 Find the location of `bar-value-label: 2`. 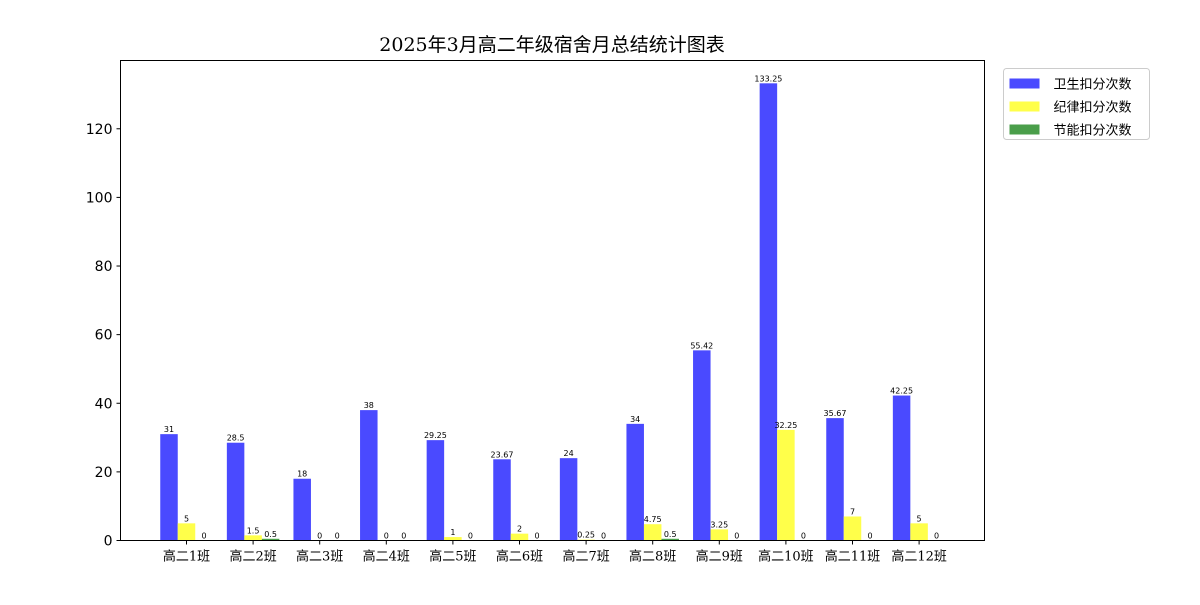

bar-value-label: 2 is located at coordinates (519, 529).